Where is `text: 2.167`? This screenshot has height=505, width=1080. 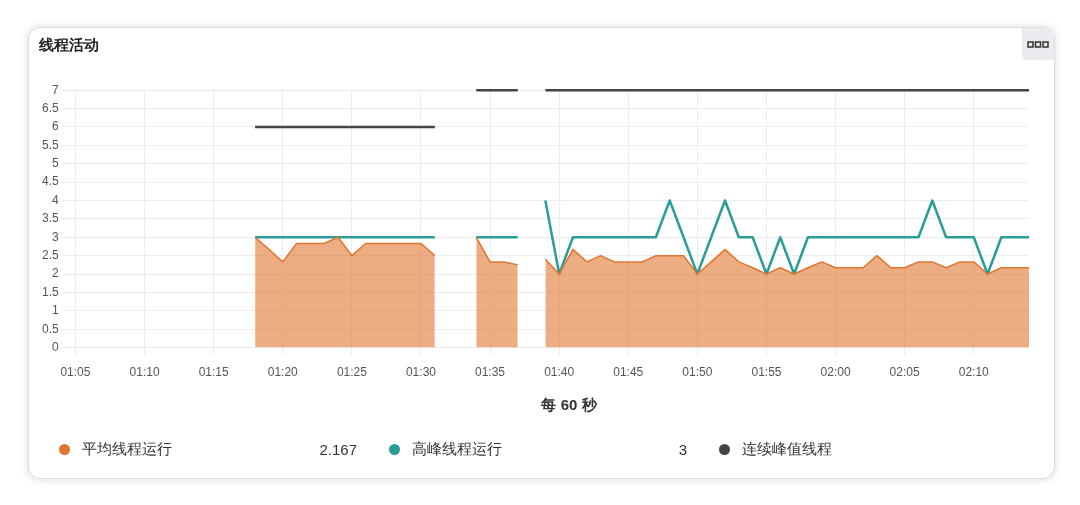 text: 2.167 is located at coordinates (337, 449).